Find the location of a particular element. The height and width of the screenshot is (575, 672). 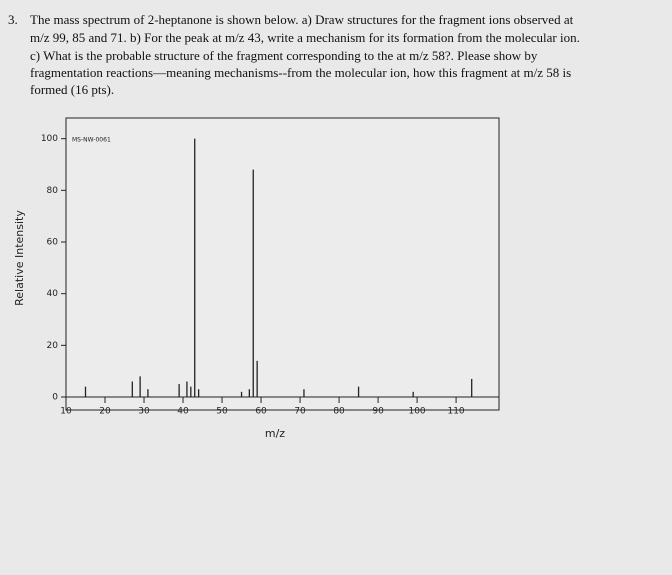

x-axis-label: m/z is located at coordinates (275, 433).